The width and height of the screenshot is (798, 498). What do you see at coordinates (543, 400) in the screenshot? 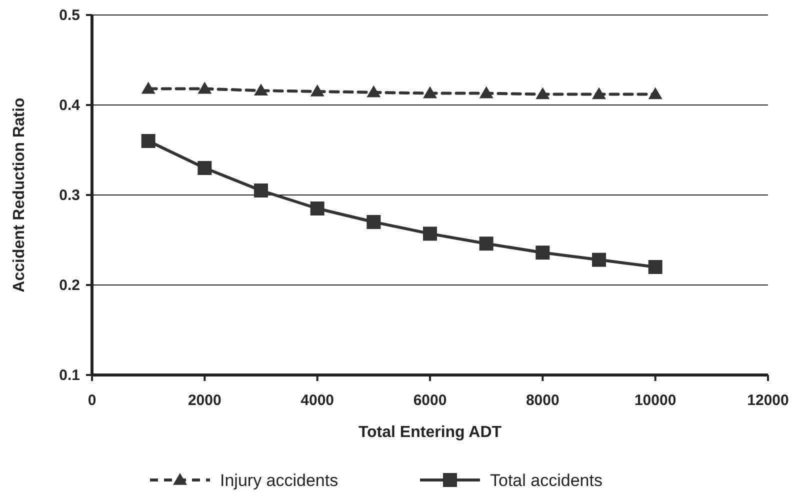
I see `x-tick-label: 8000` at bounding box center [543, 400].